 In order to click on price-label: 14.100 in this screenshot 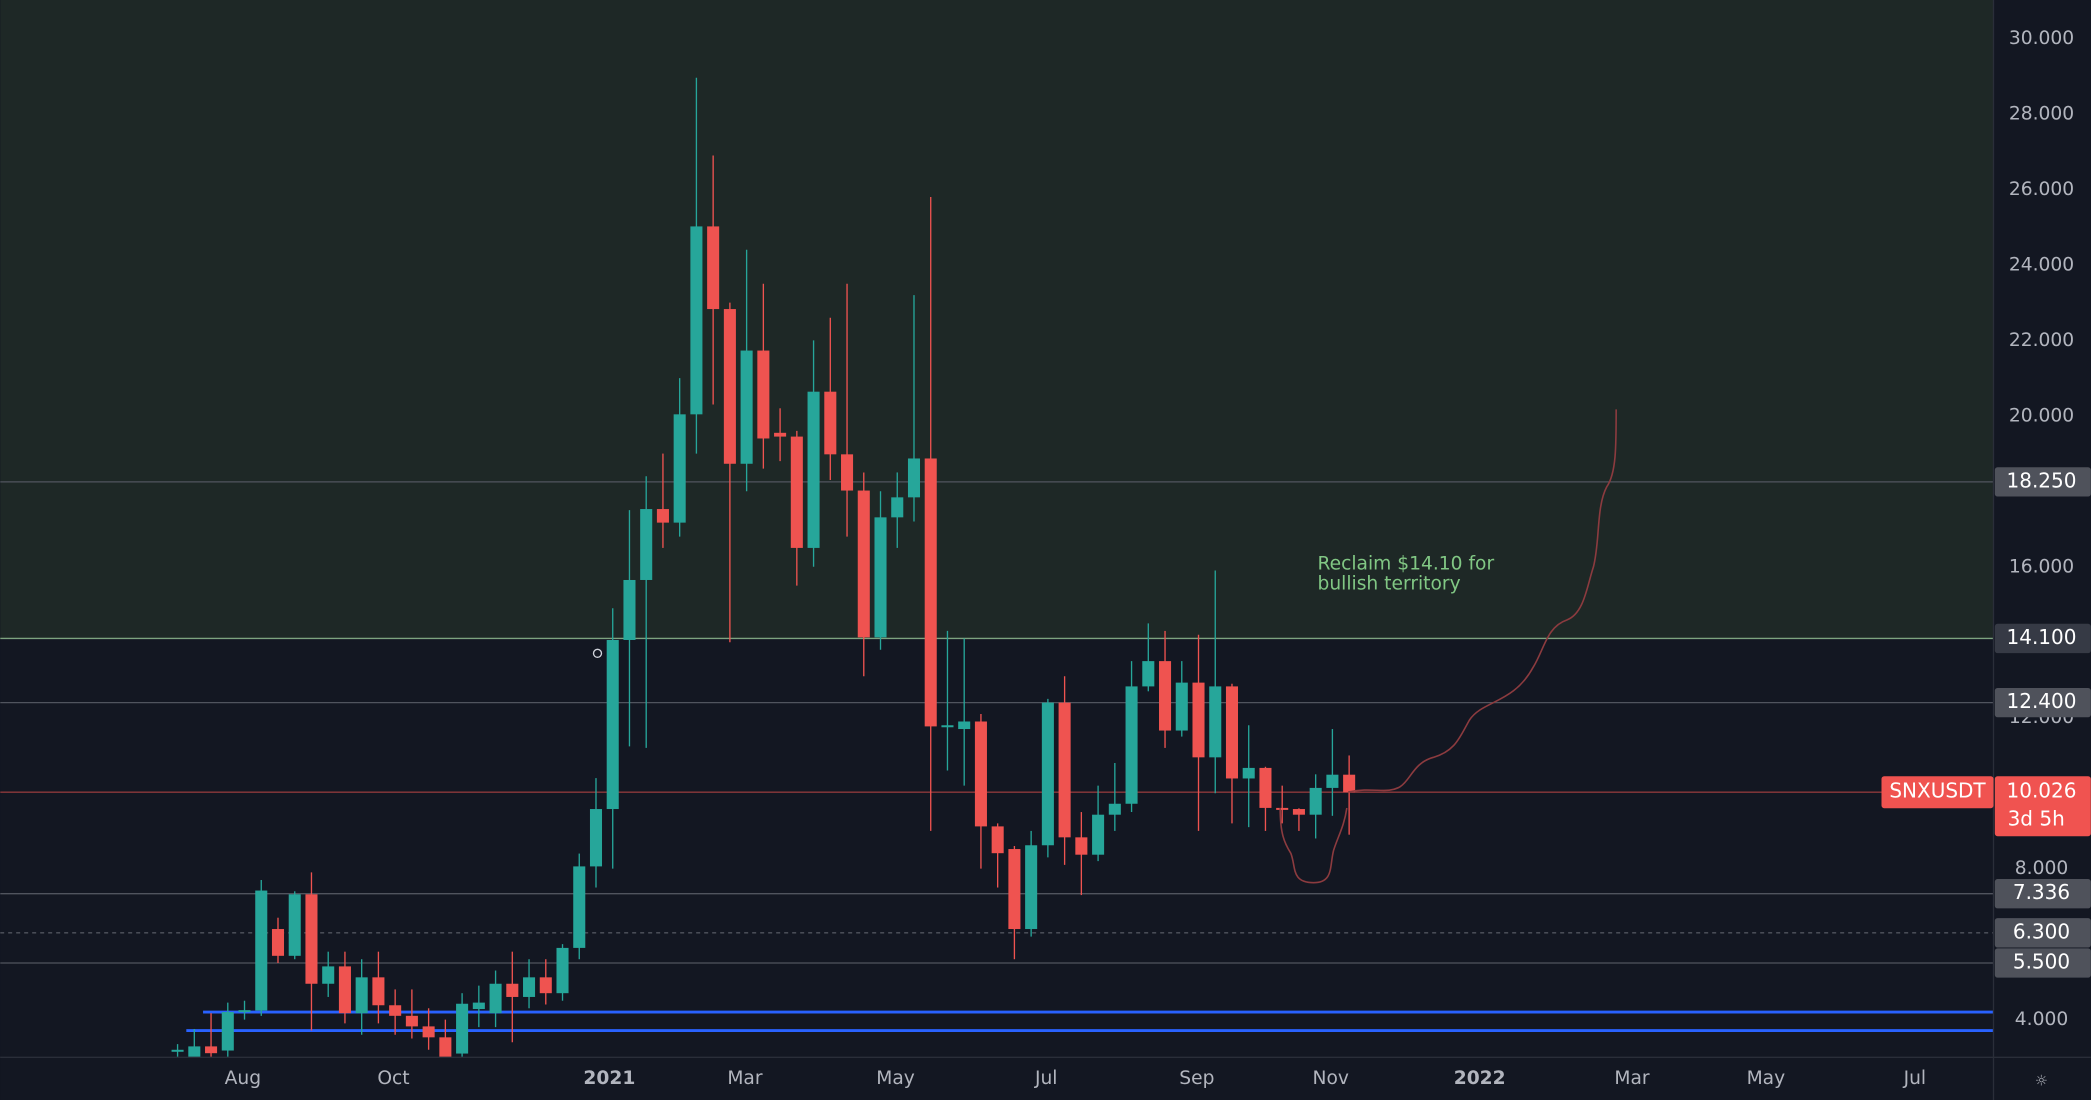, I will do `click(2042, 637)`.